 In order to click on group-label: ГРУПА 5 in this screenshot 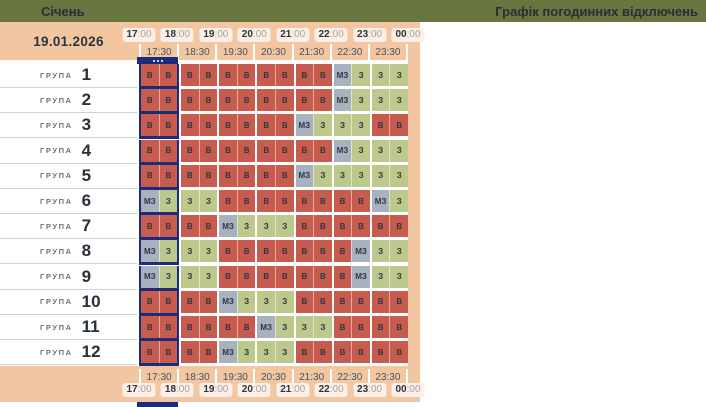, I will do `click(68, 175)`.